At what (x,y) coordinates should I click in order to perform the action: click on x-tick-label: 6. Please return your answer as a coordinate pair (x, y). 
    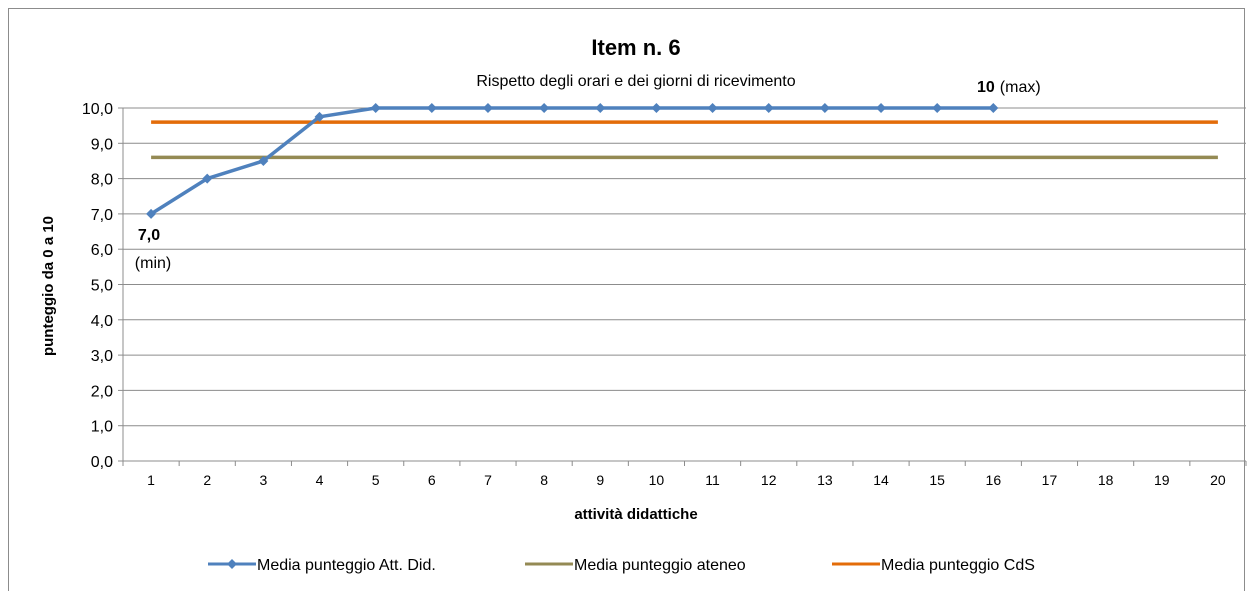
    Looking at the image, I should click on (432, 480).